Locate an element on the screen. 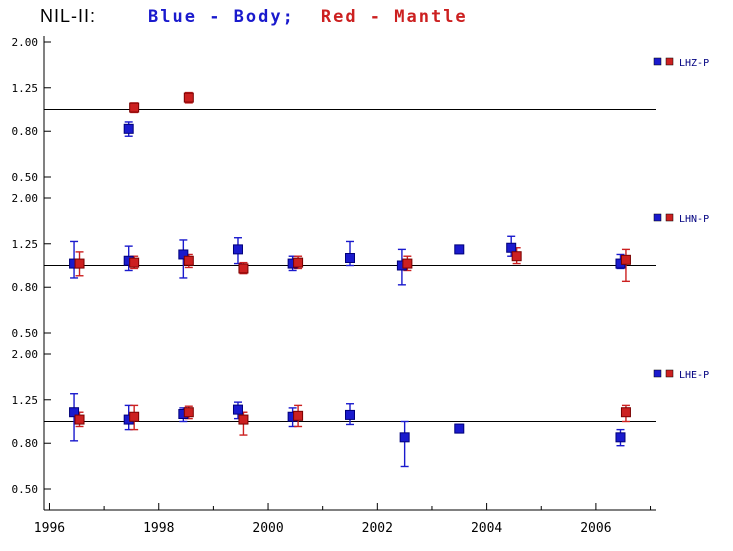 The image size is (733, 551). x-tick-label: 2004 is located at coordinates (486, 528).